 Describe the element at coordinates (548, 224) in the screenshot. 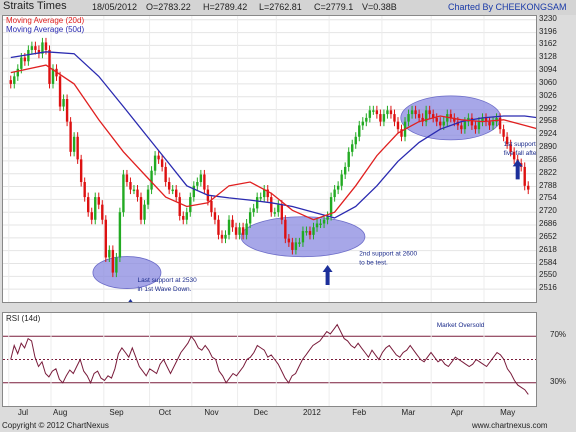

I see `price-y-tick: 2686` at that location.